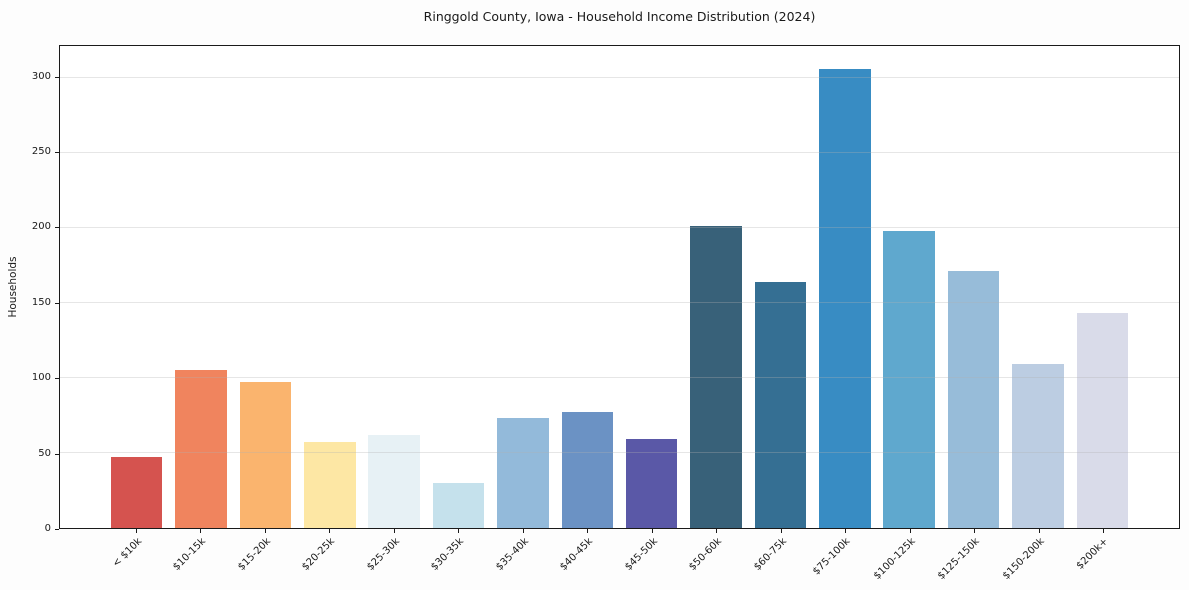 The width and height of the screenshot is (1189, 590). I want to click on y-tick-label: 0, so click(47, 528).